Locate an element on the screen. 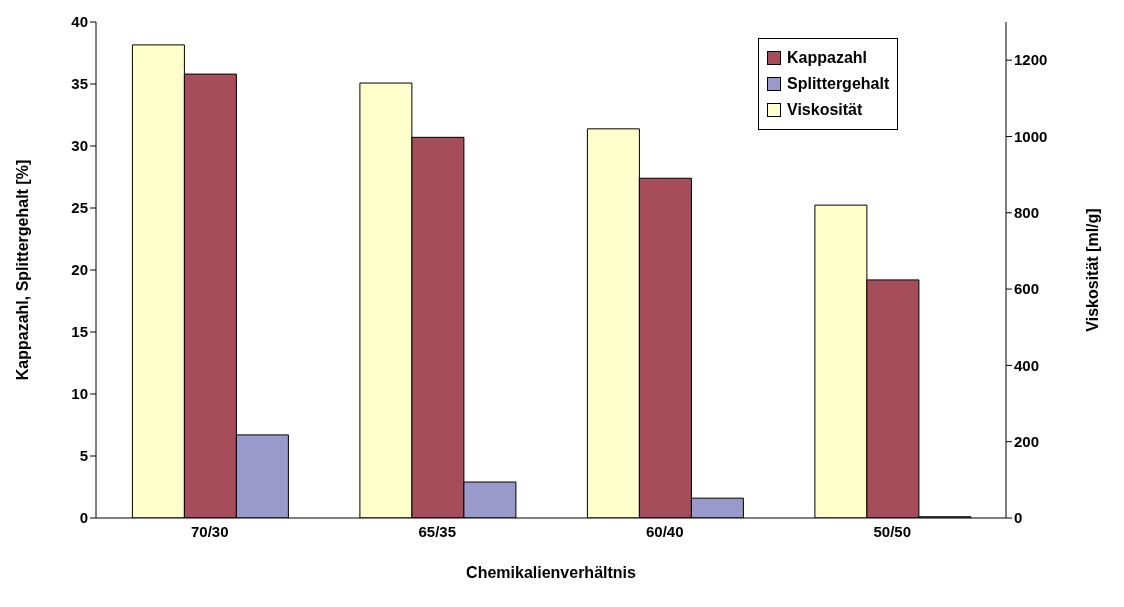 Image resolution: width=1124 pixels, height=607 pixels. y-tick-label: 10 is located at coordinates (79, 394).